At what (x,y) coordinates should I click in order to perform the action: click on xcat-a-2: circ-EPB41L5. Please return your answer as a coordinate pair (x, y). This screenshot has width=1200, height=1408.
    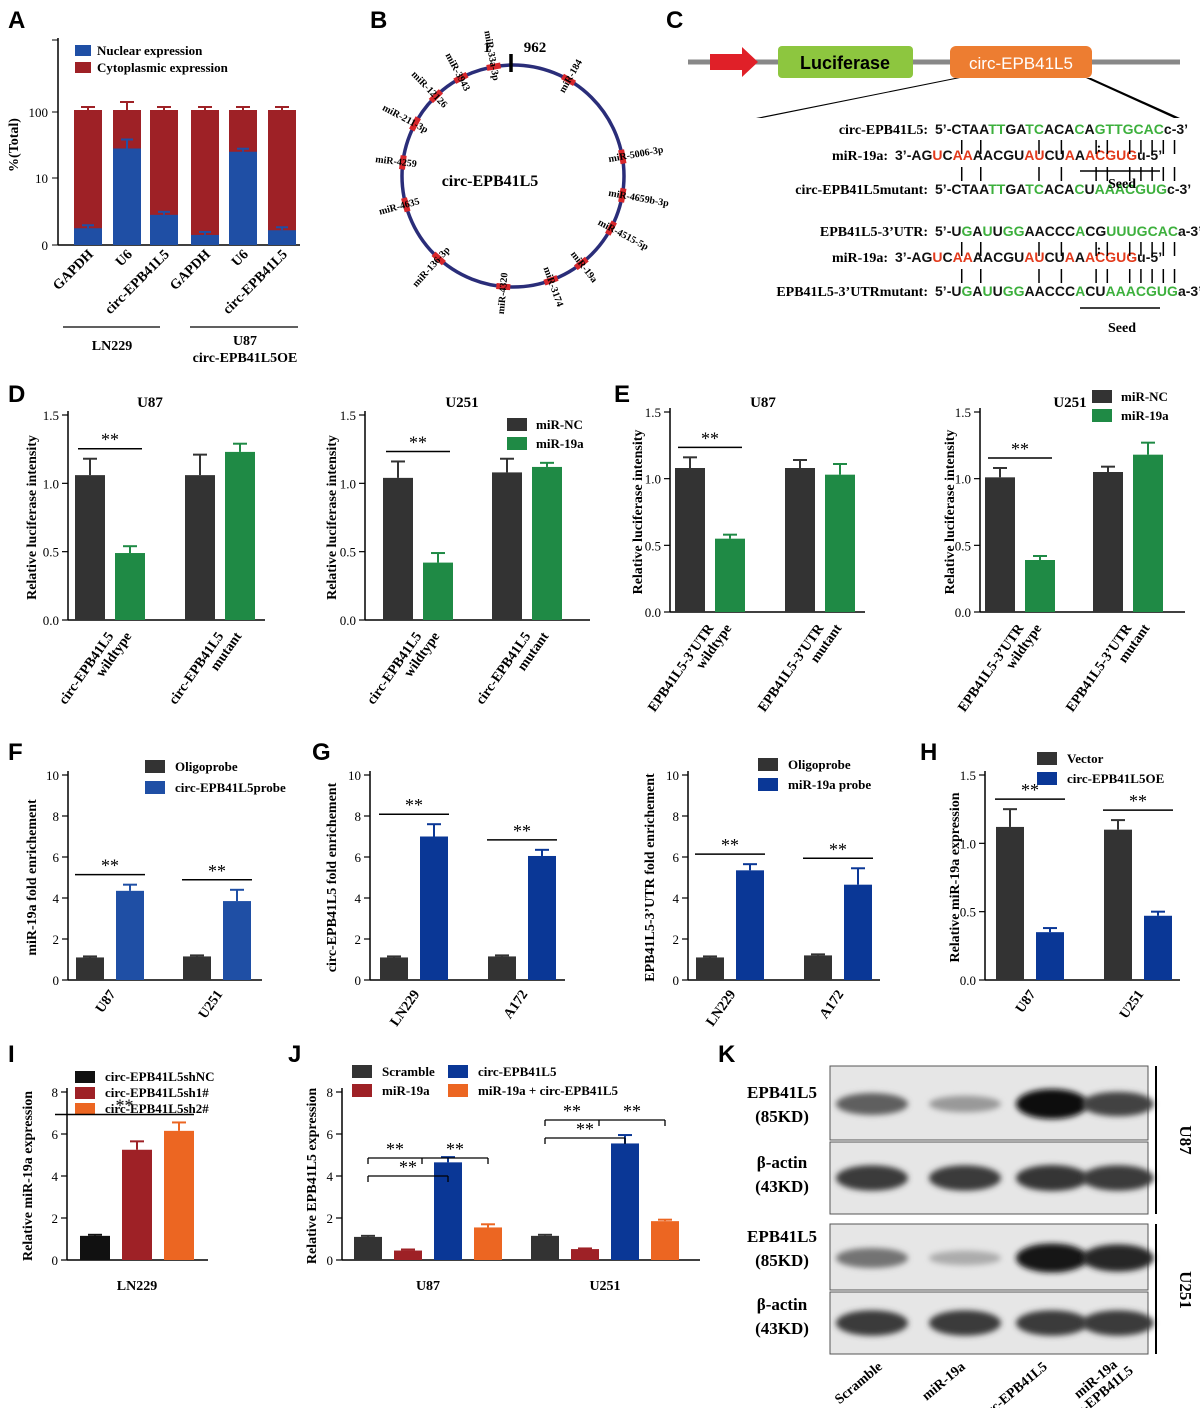
    Looking at the image, I should click on (137, 282).